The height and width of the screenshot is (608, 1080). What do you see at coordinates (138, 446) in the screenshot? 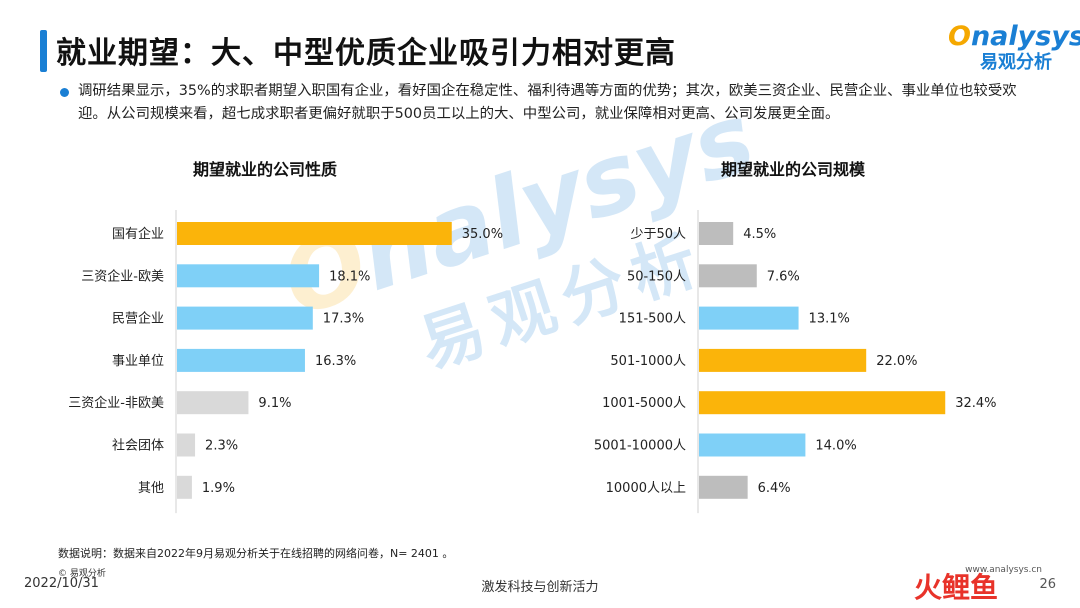
I see `category-label: 社会团体` at bounding box center [138, 446].